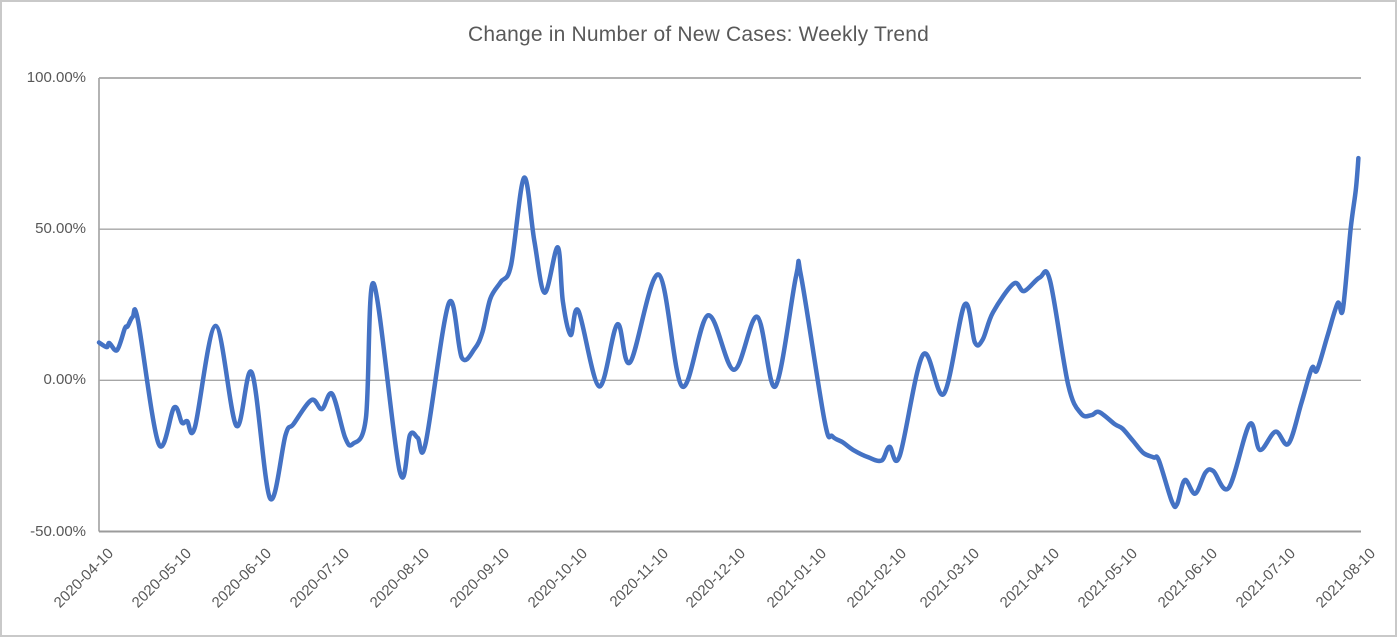 The height and width of the screenshot is (637, 1397). Describe the element at coordinates (64, 380) in the screenshot. I see `y-tick-label: 0.00%` at that location.